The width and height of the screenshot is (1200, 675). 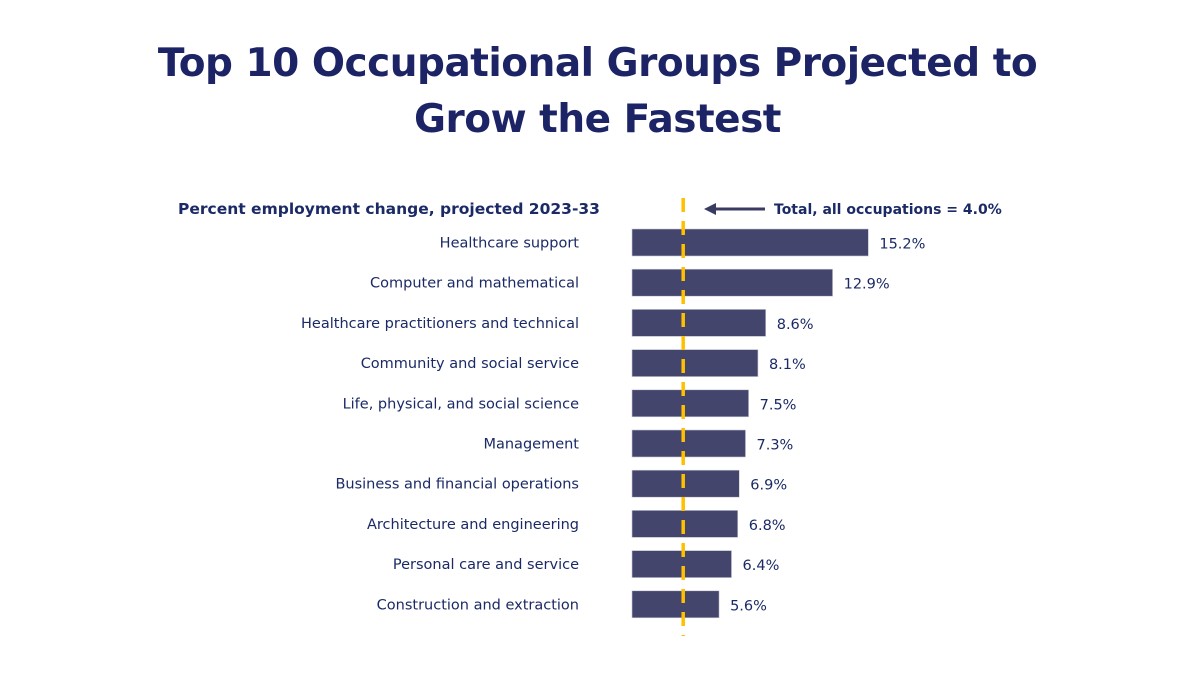 I want to click on value-label: 5.6%, so click(x=748, y=606).